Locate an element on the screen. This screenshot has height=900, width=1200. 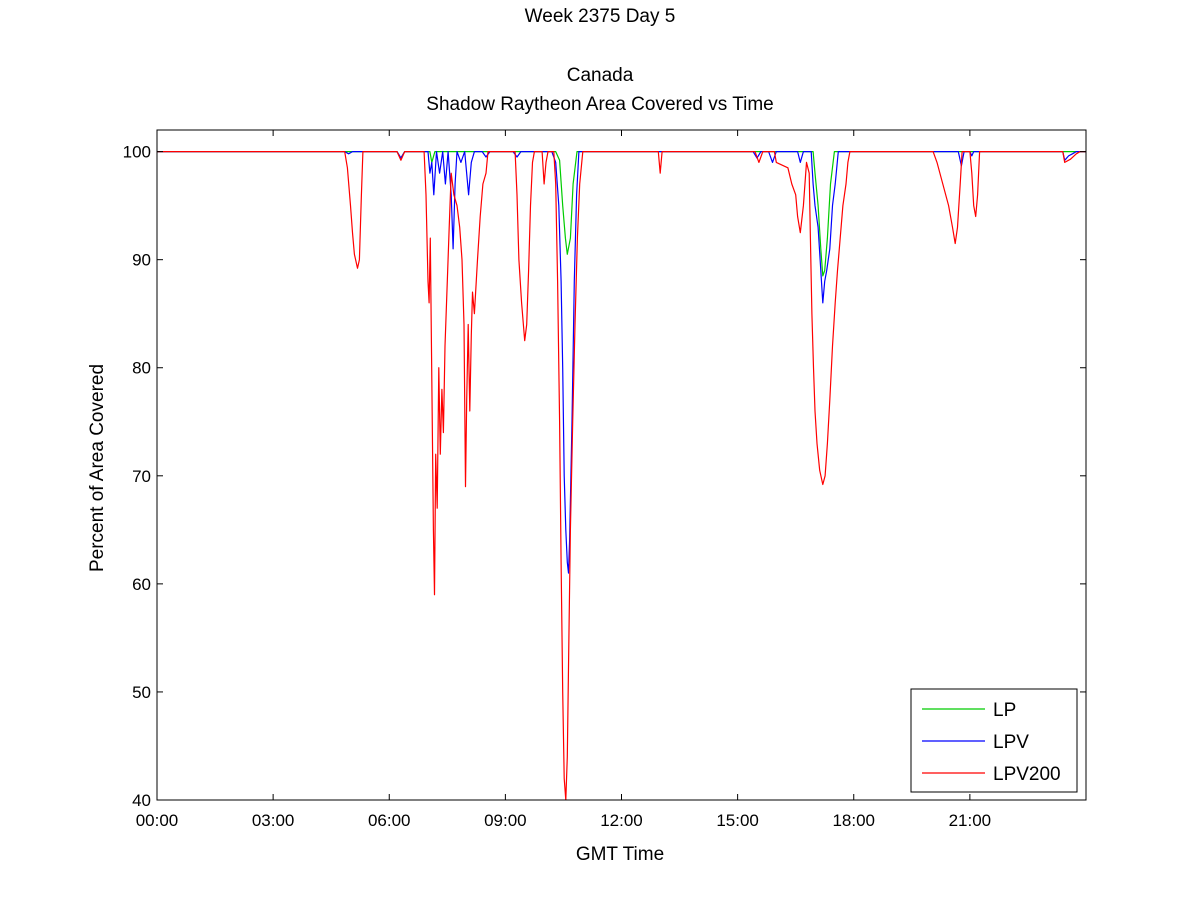
legend: LP LPV LPV200 is located at coordinates (994, 740).